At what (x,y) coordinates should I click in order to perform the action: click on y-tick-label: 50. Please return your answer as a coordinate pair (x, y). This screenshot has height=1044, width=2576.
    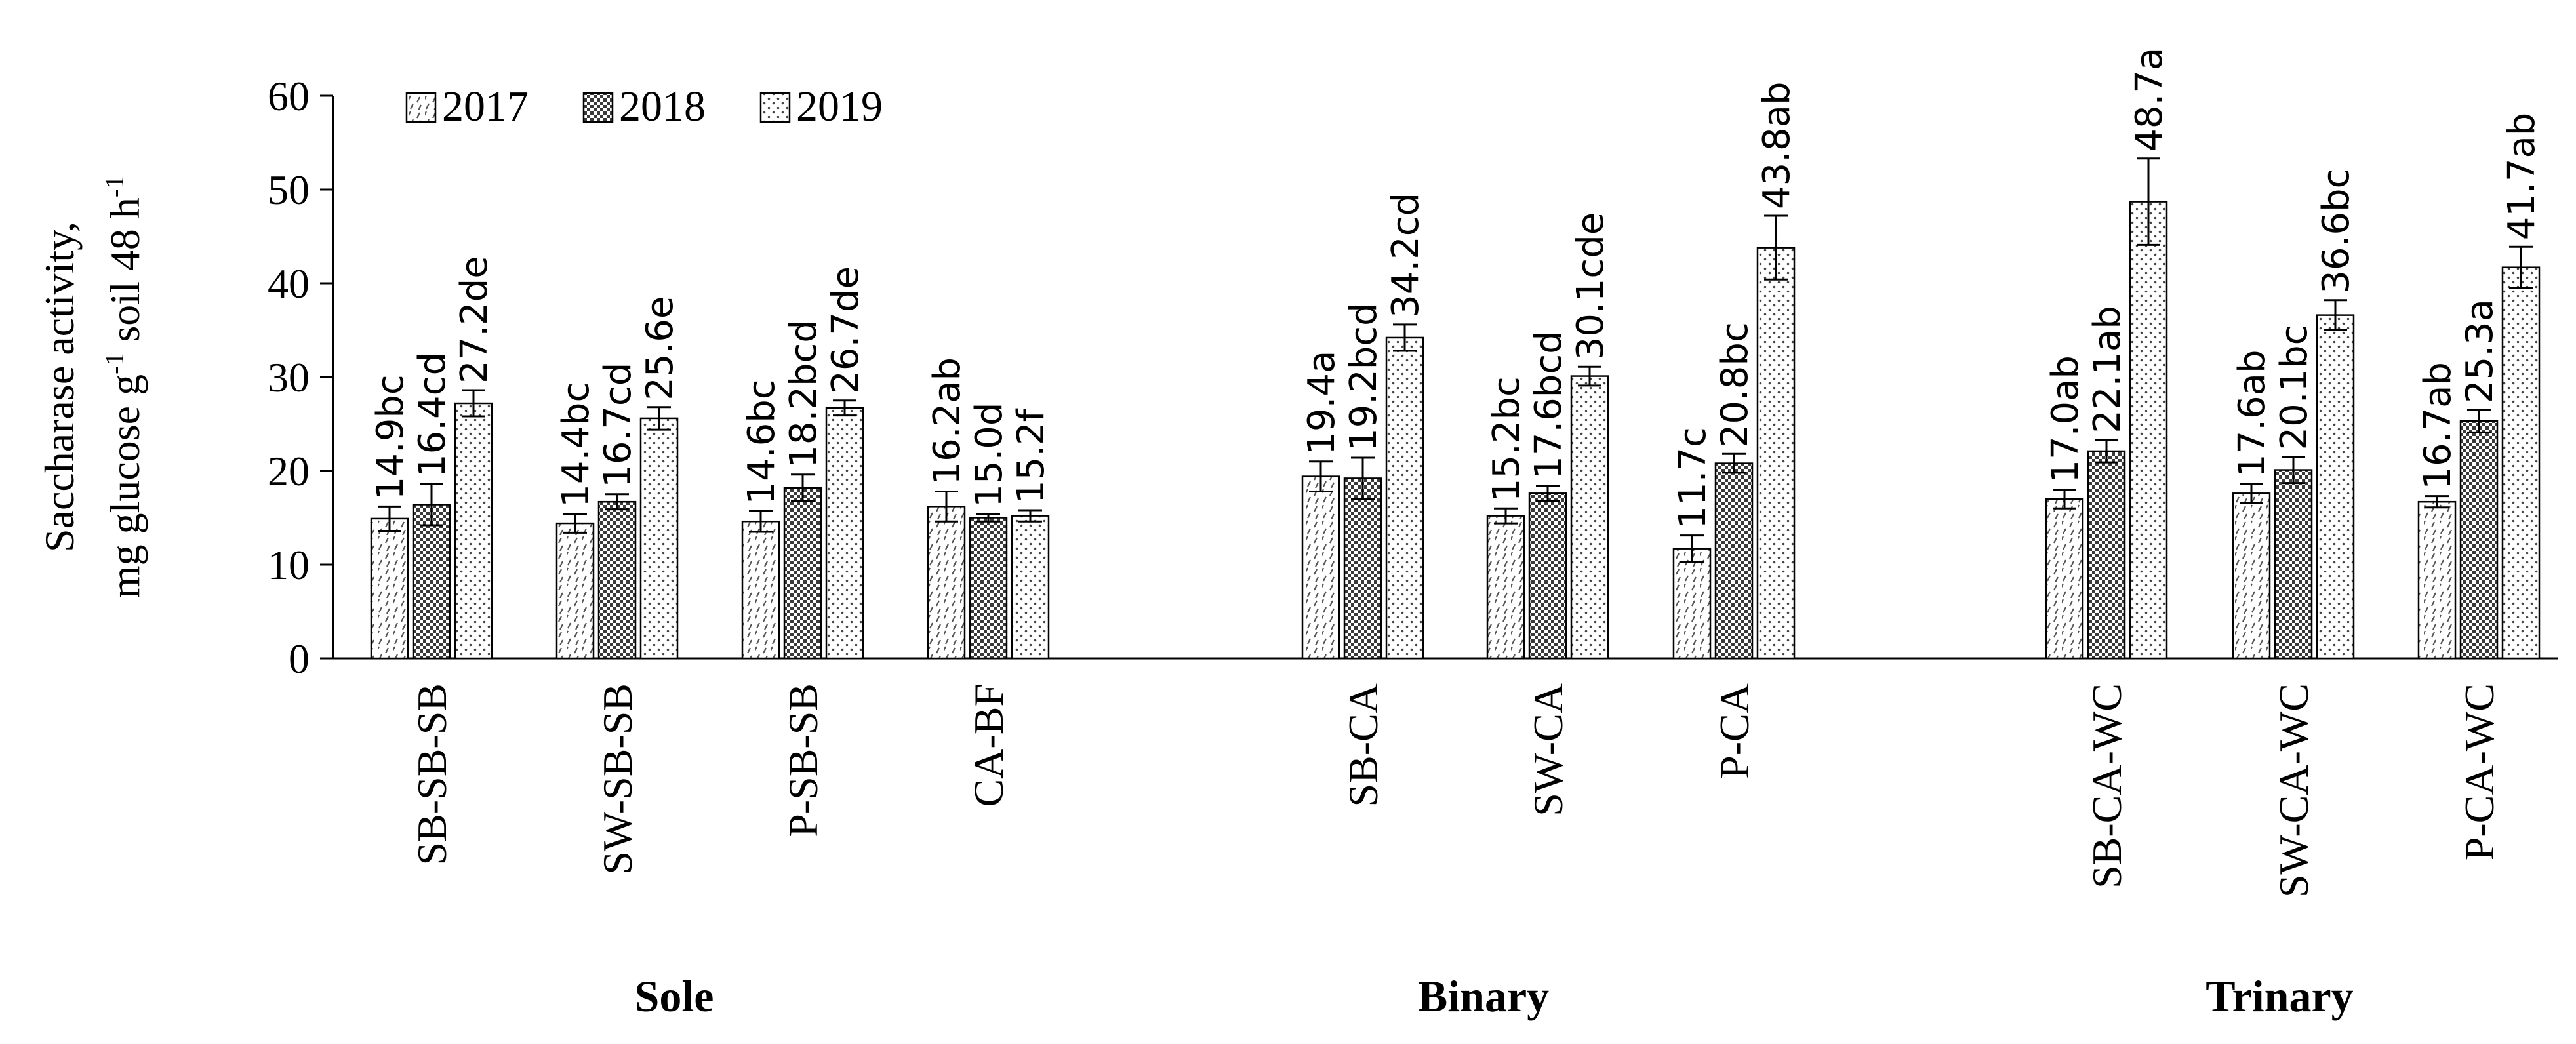
    Looking at the image, I should click on (289, 190).